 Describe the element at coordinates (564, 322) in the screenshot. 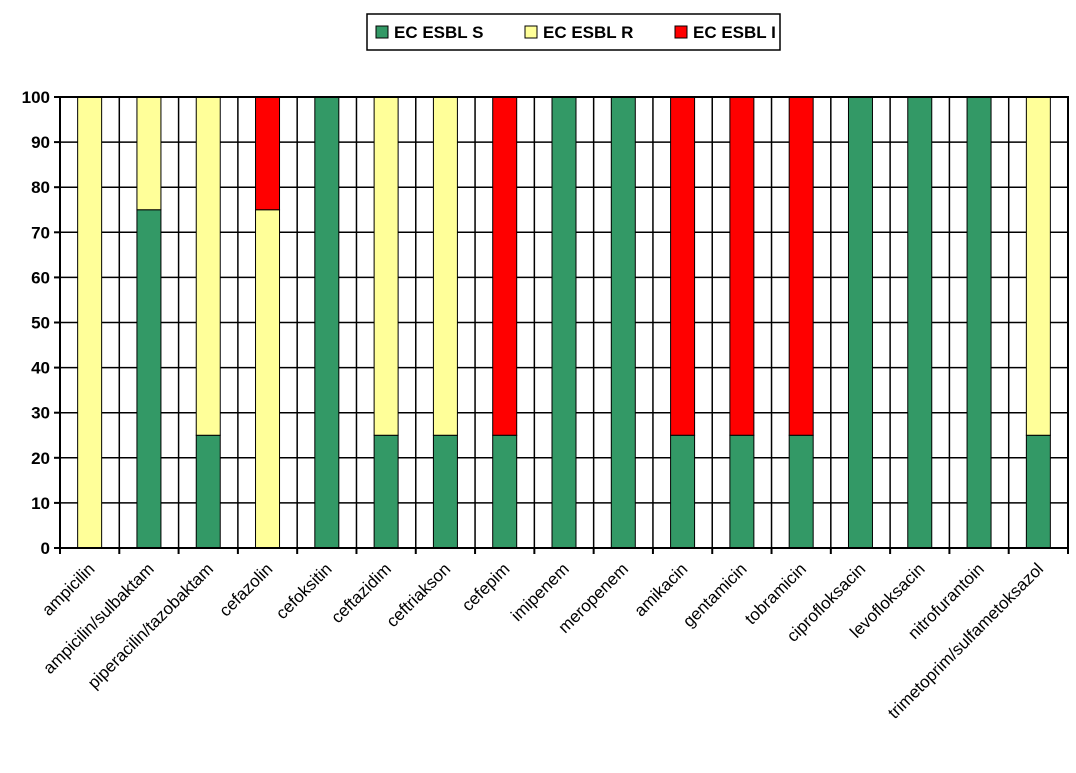

I see `bar-imipenem-ec-esbl-s` at that location.